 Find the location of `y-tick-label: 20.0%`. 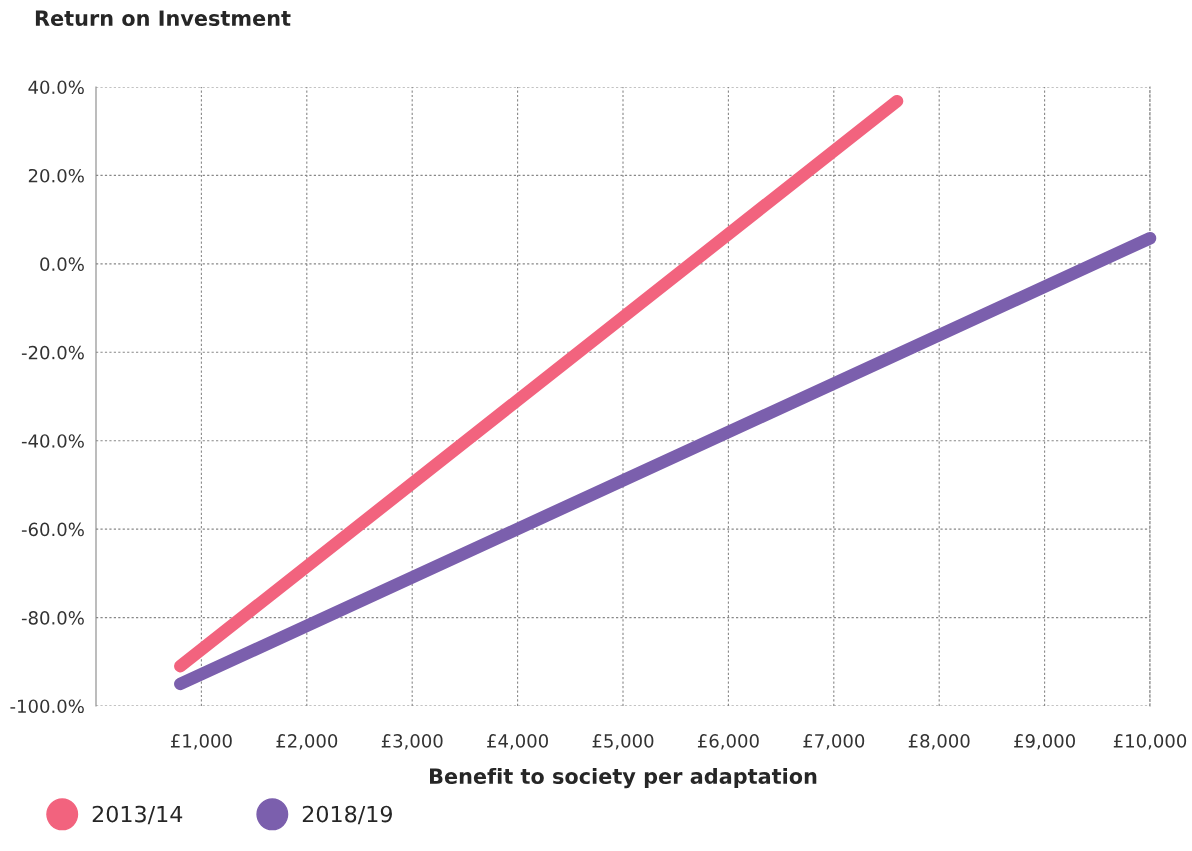

y-tick-label: 20.0% is located at coordinates (56, 175).